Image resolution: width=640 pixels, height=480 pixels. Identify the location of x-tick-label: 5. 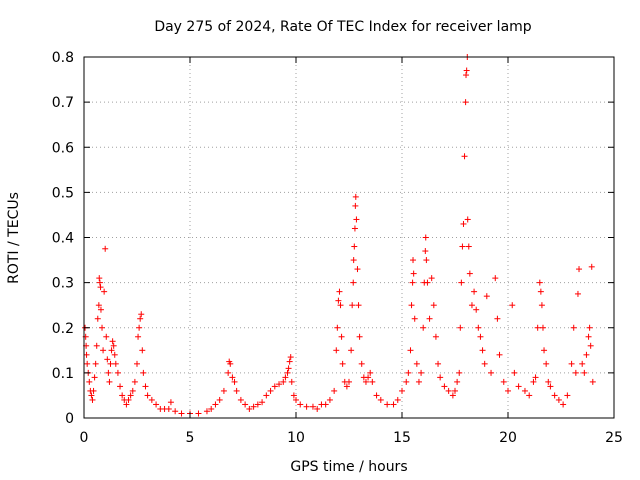
(190, 438).